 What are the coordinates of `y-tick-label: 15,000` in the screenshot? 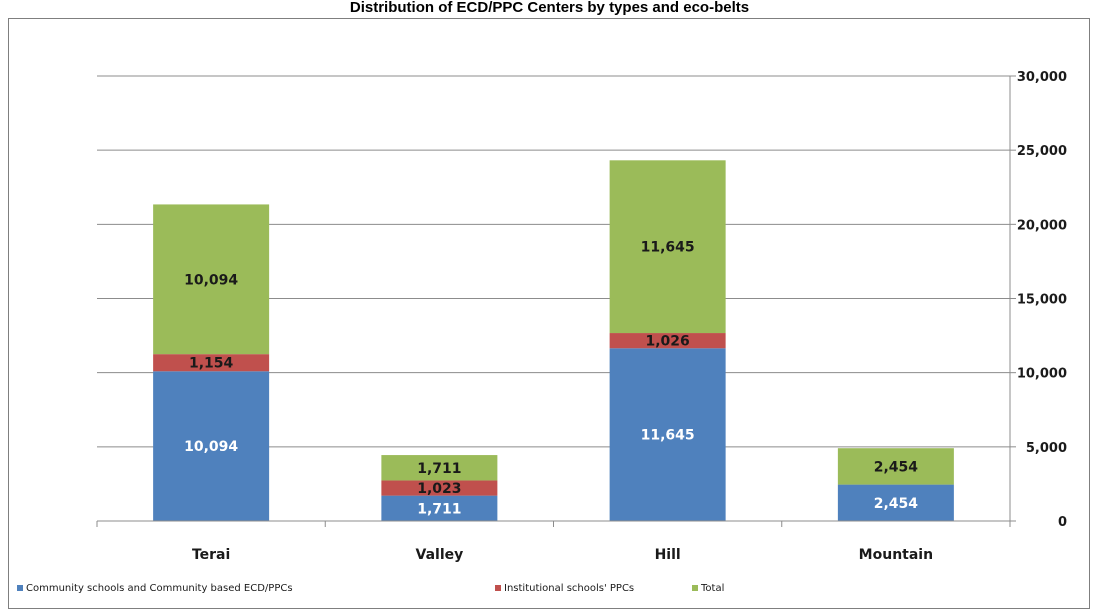 It's located at (1042, 300).